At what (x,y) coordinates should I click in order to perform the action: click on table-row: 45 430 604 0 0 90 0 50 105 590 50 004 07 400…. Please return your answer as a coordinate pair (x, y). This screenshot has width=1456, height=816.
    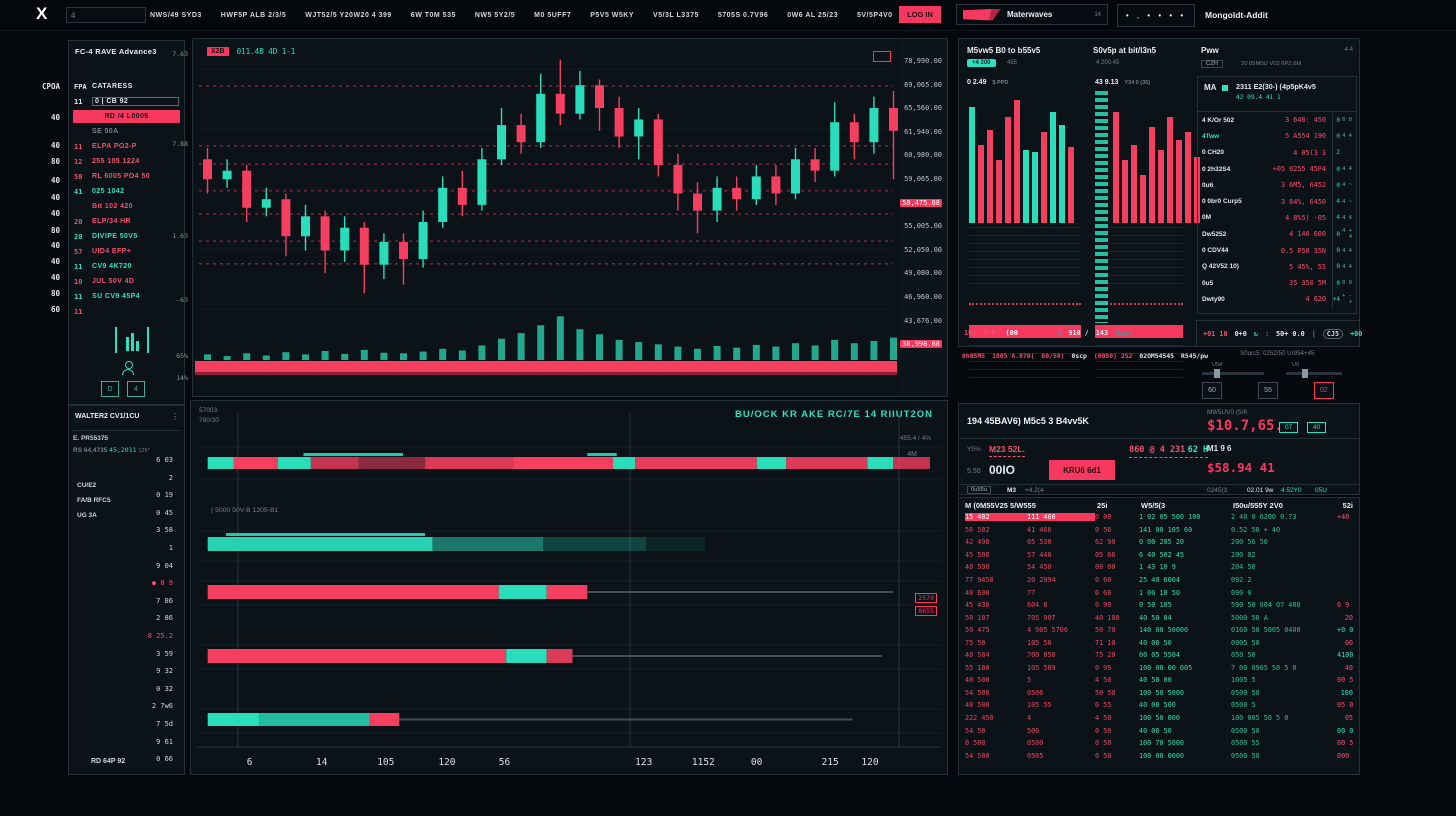
    Looking at the image, I should click on (1159, 605).